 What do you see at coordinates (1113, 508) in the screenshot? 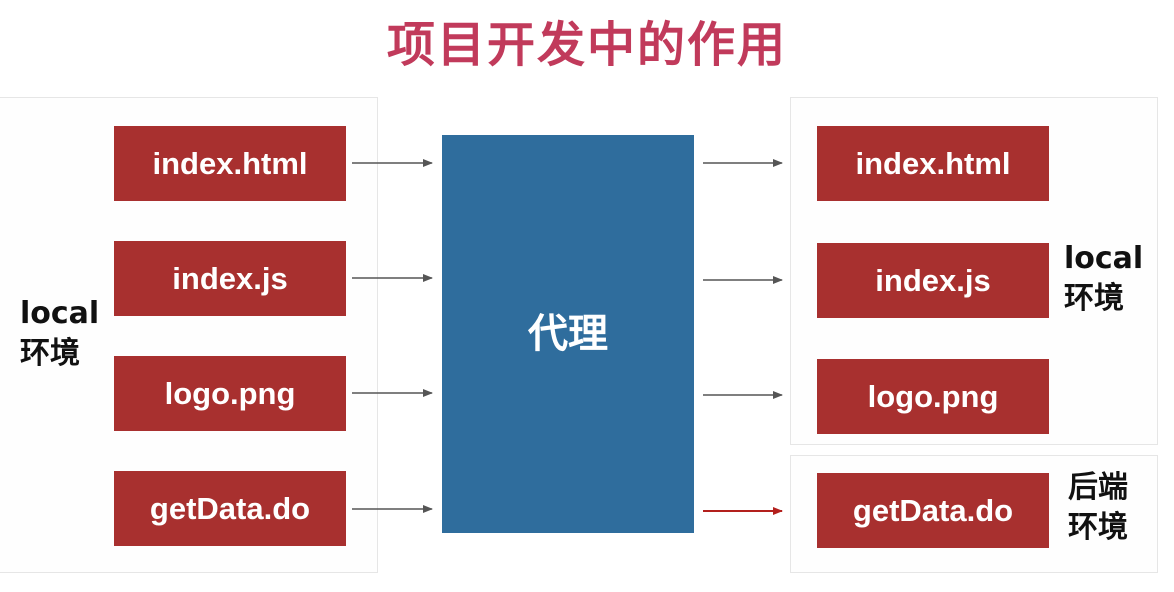
I see `right-backend-env-label: 后端 环境` at bounding box center [1113, 508].